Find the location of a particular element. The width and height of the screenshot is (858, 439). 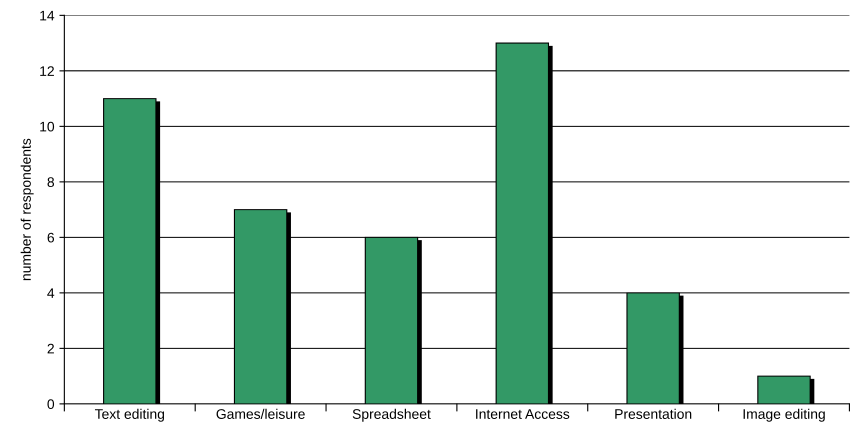

x-tick-label: Games/leisure is located at coordinates (260, 413).